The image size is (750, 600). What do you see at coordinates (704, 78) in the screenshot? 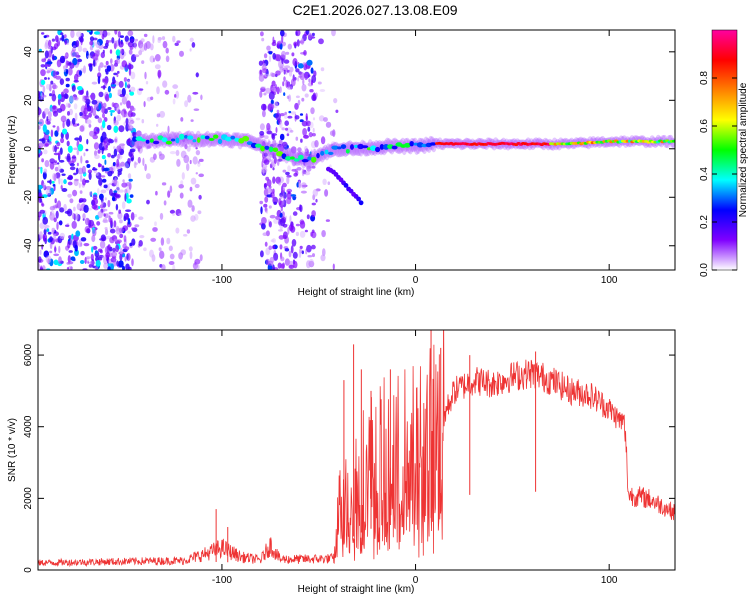
I see `colorbar-tick-label: 0.8` at bounding box center [704, 78].